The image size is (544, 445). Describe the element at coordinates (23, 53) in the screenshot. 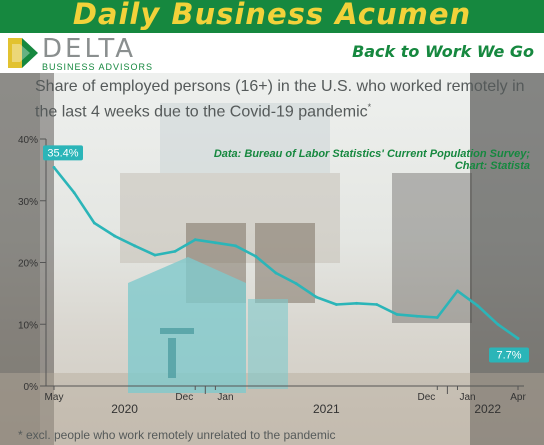

I see `delta-logo-icon` at that location.